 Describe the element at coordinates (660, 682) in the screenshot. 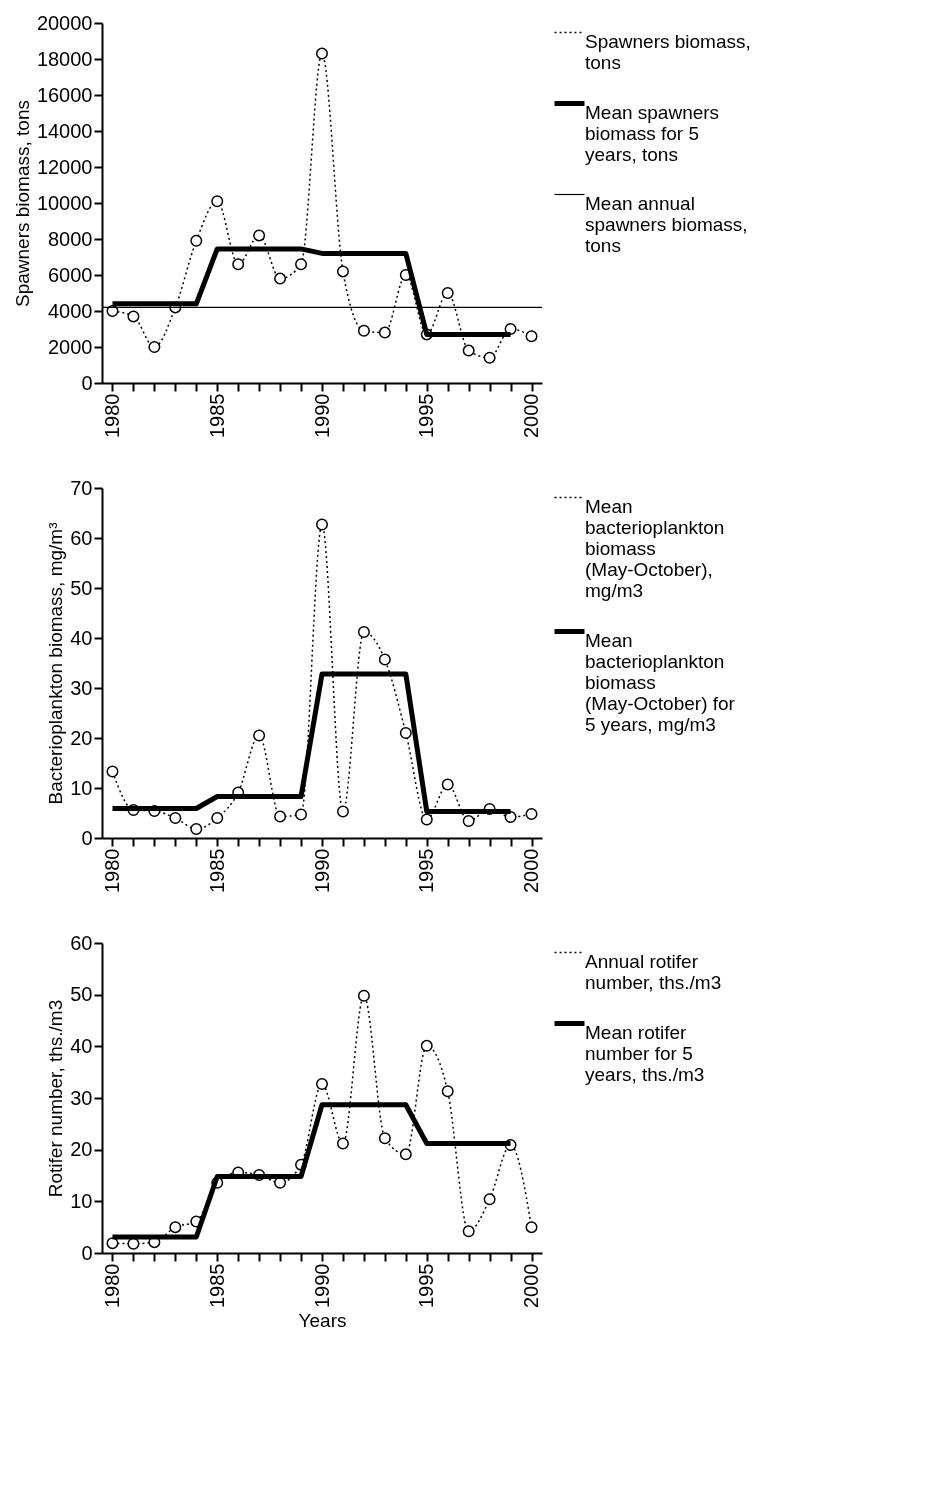

I see `legend-label: Mean bacterioplankton biomass (May-October) for 5 years, mg/m3` at that location.